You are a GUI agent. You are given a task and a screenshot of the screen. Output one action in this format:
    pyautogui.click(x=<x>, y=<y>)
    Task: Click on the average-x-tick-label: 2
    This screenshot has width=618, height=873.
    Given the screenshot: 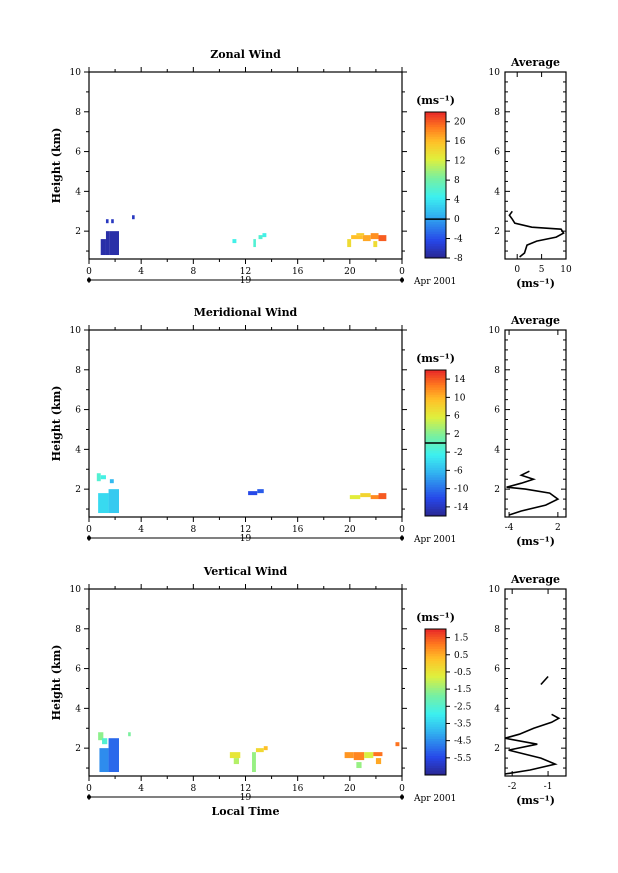 What is the action you would take?
    pyautogui.click(x=558, y=528)
    